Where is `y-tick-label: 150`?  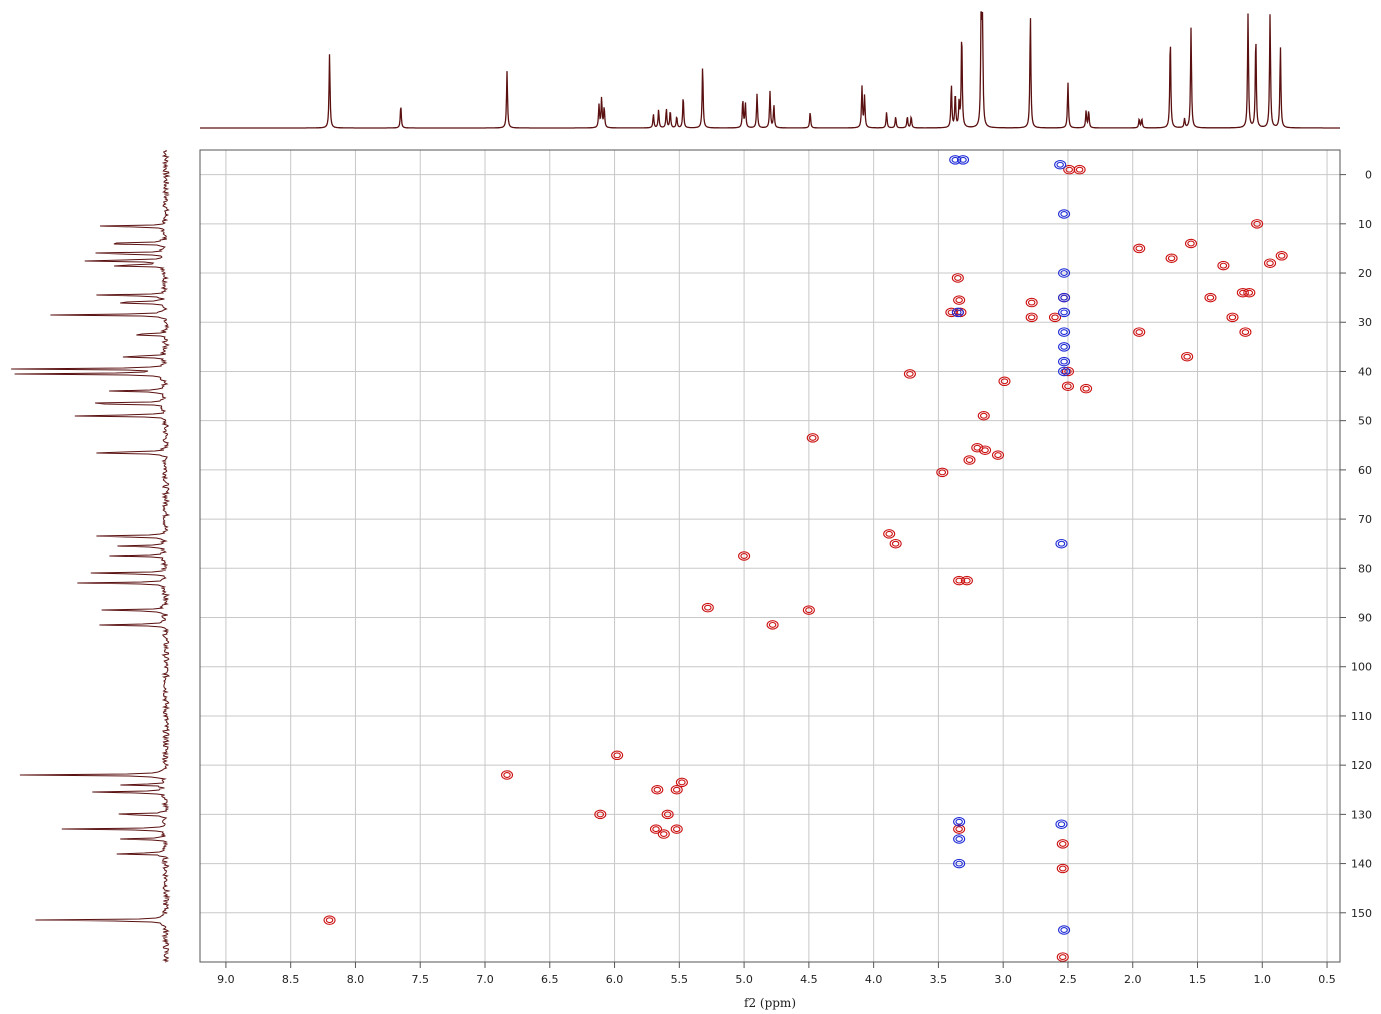 y-tick-label: 150 is located at coordinates (1361, 913).